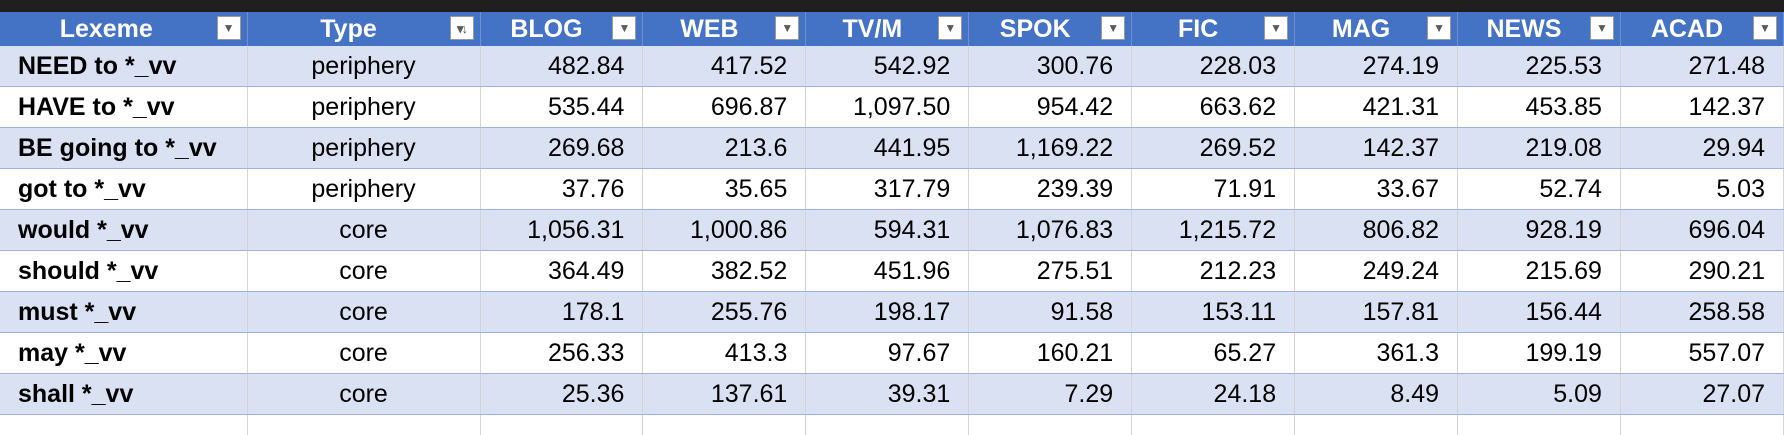 This screenshot has width=1784, height=435. What do you see at coordinates (1213, 312) in the screenshot?
I see `value-cell: 153.11` at bounding box center [1213, 312].